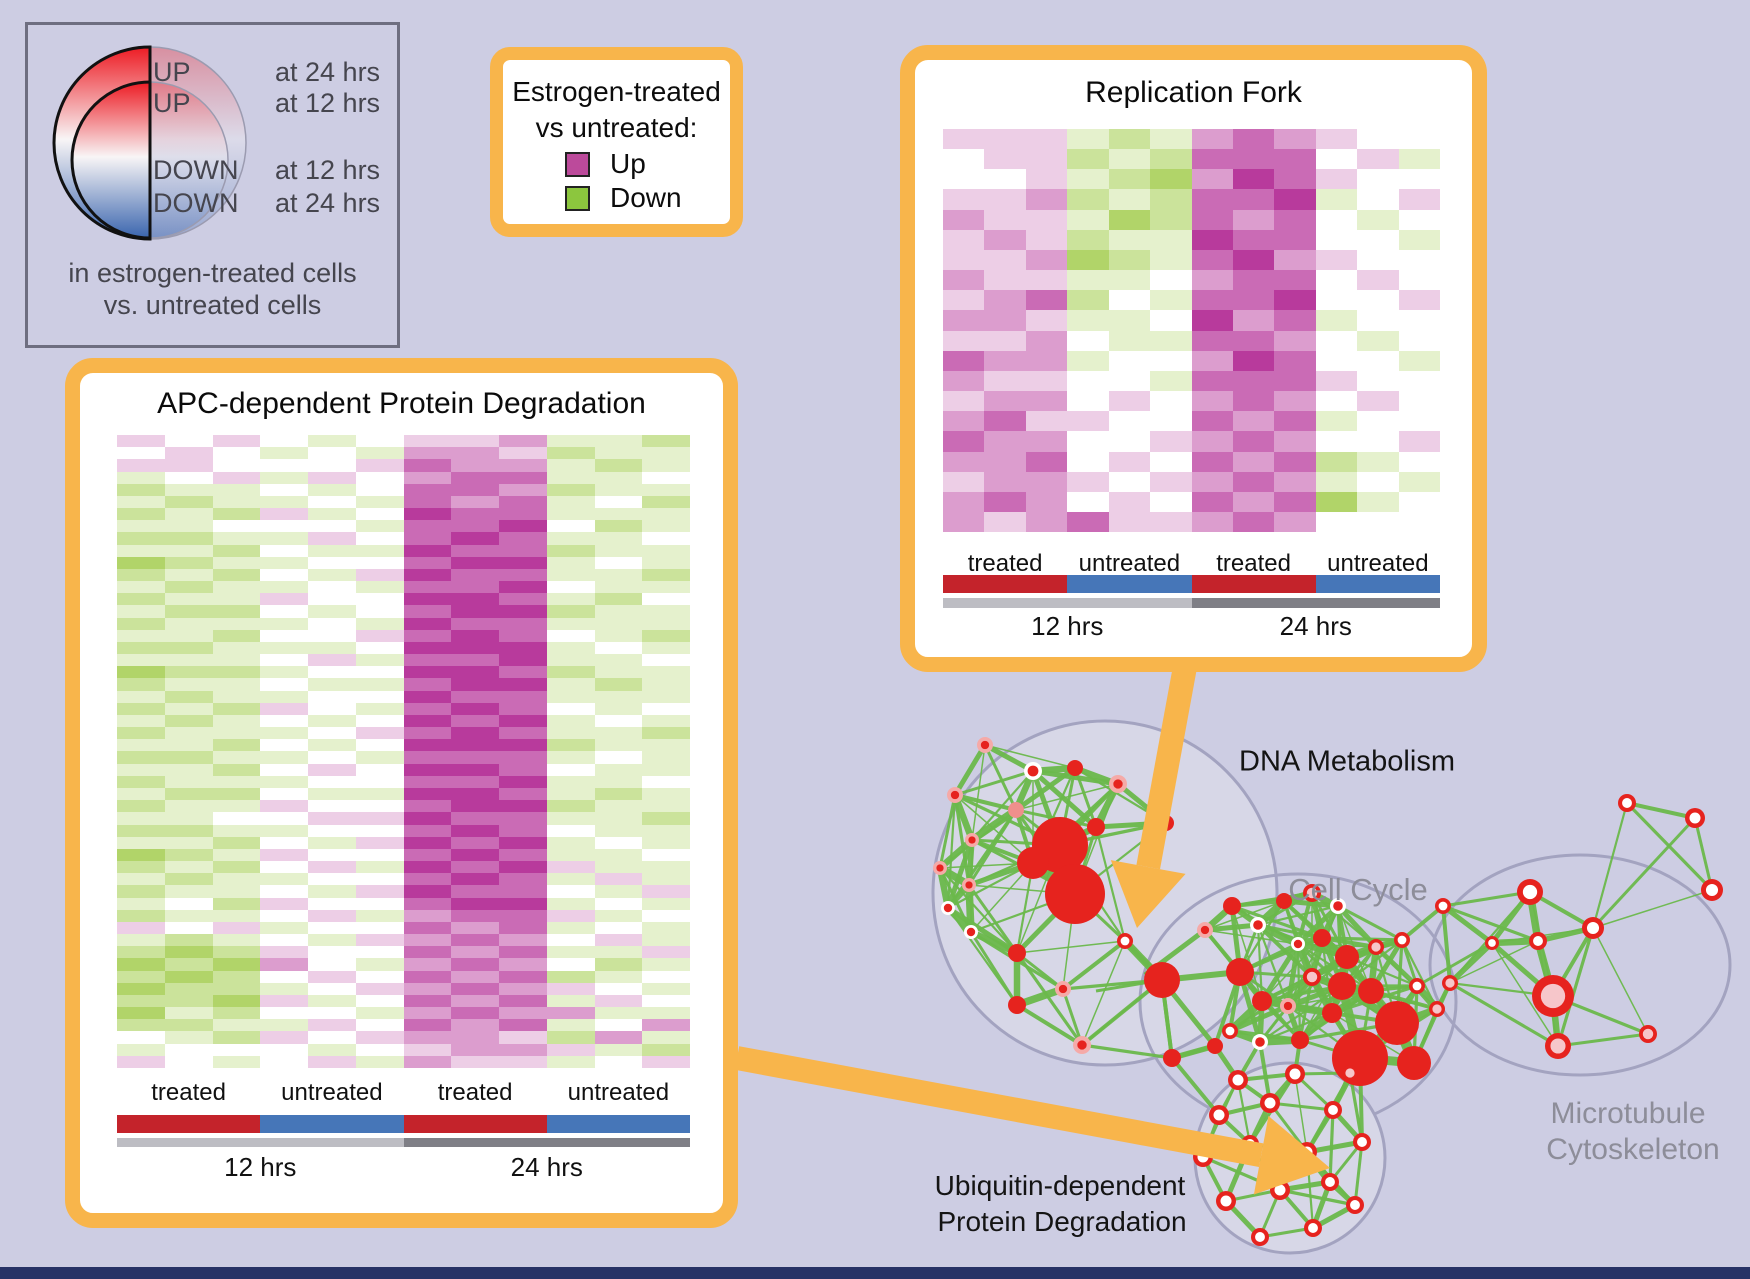  Describe the element at coordinates (1580, 965) in the screenshot. I see `microtubule-cluster` at that location.